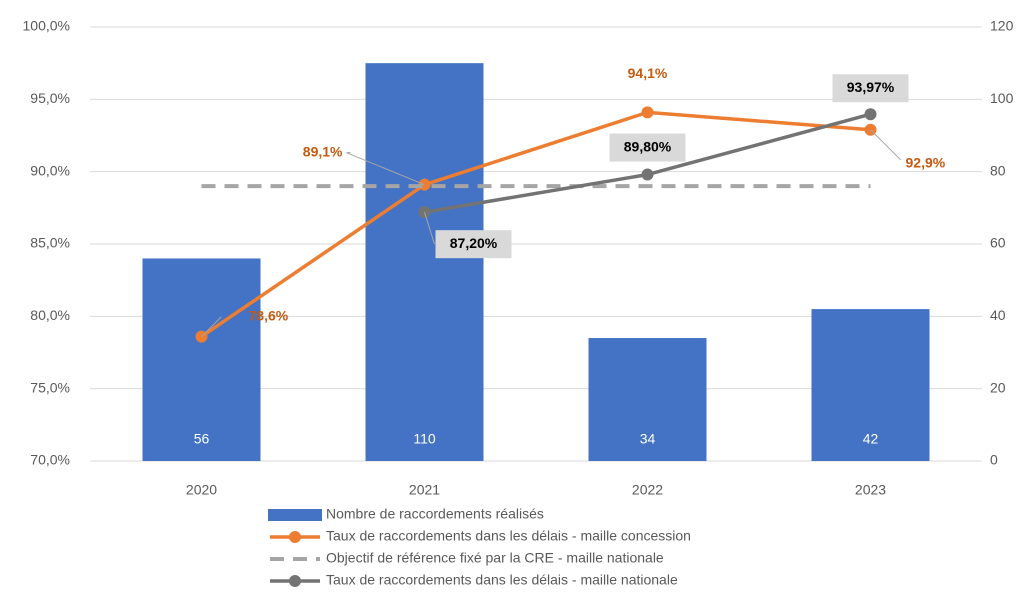  What do you see at coordinates (926, 162) in the screenshot?
I see `data-label: 92,9%` at bounding box center [926, 162].